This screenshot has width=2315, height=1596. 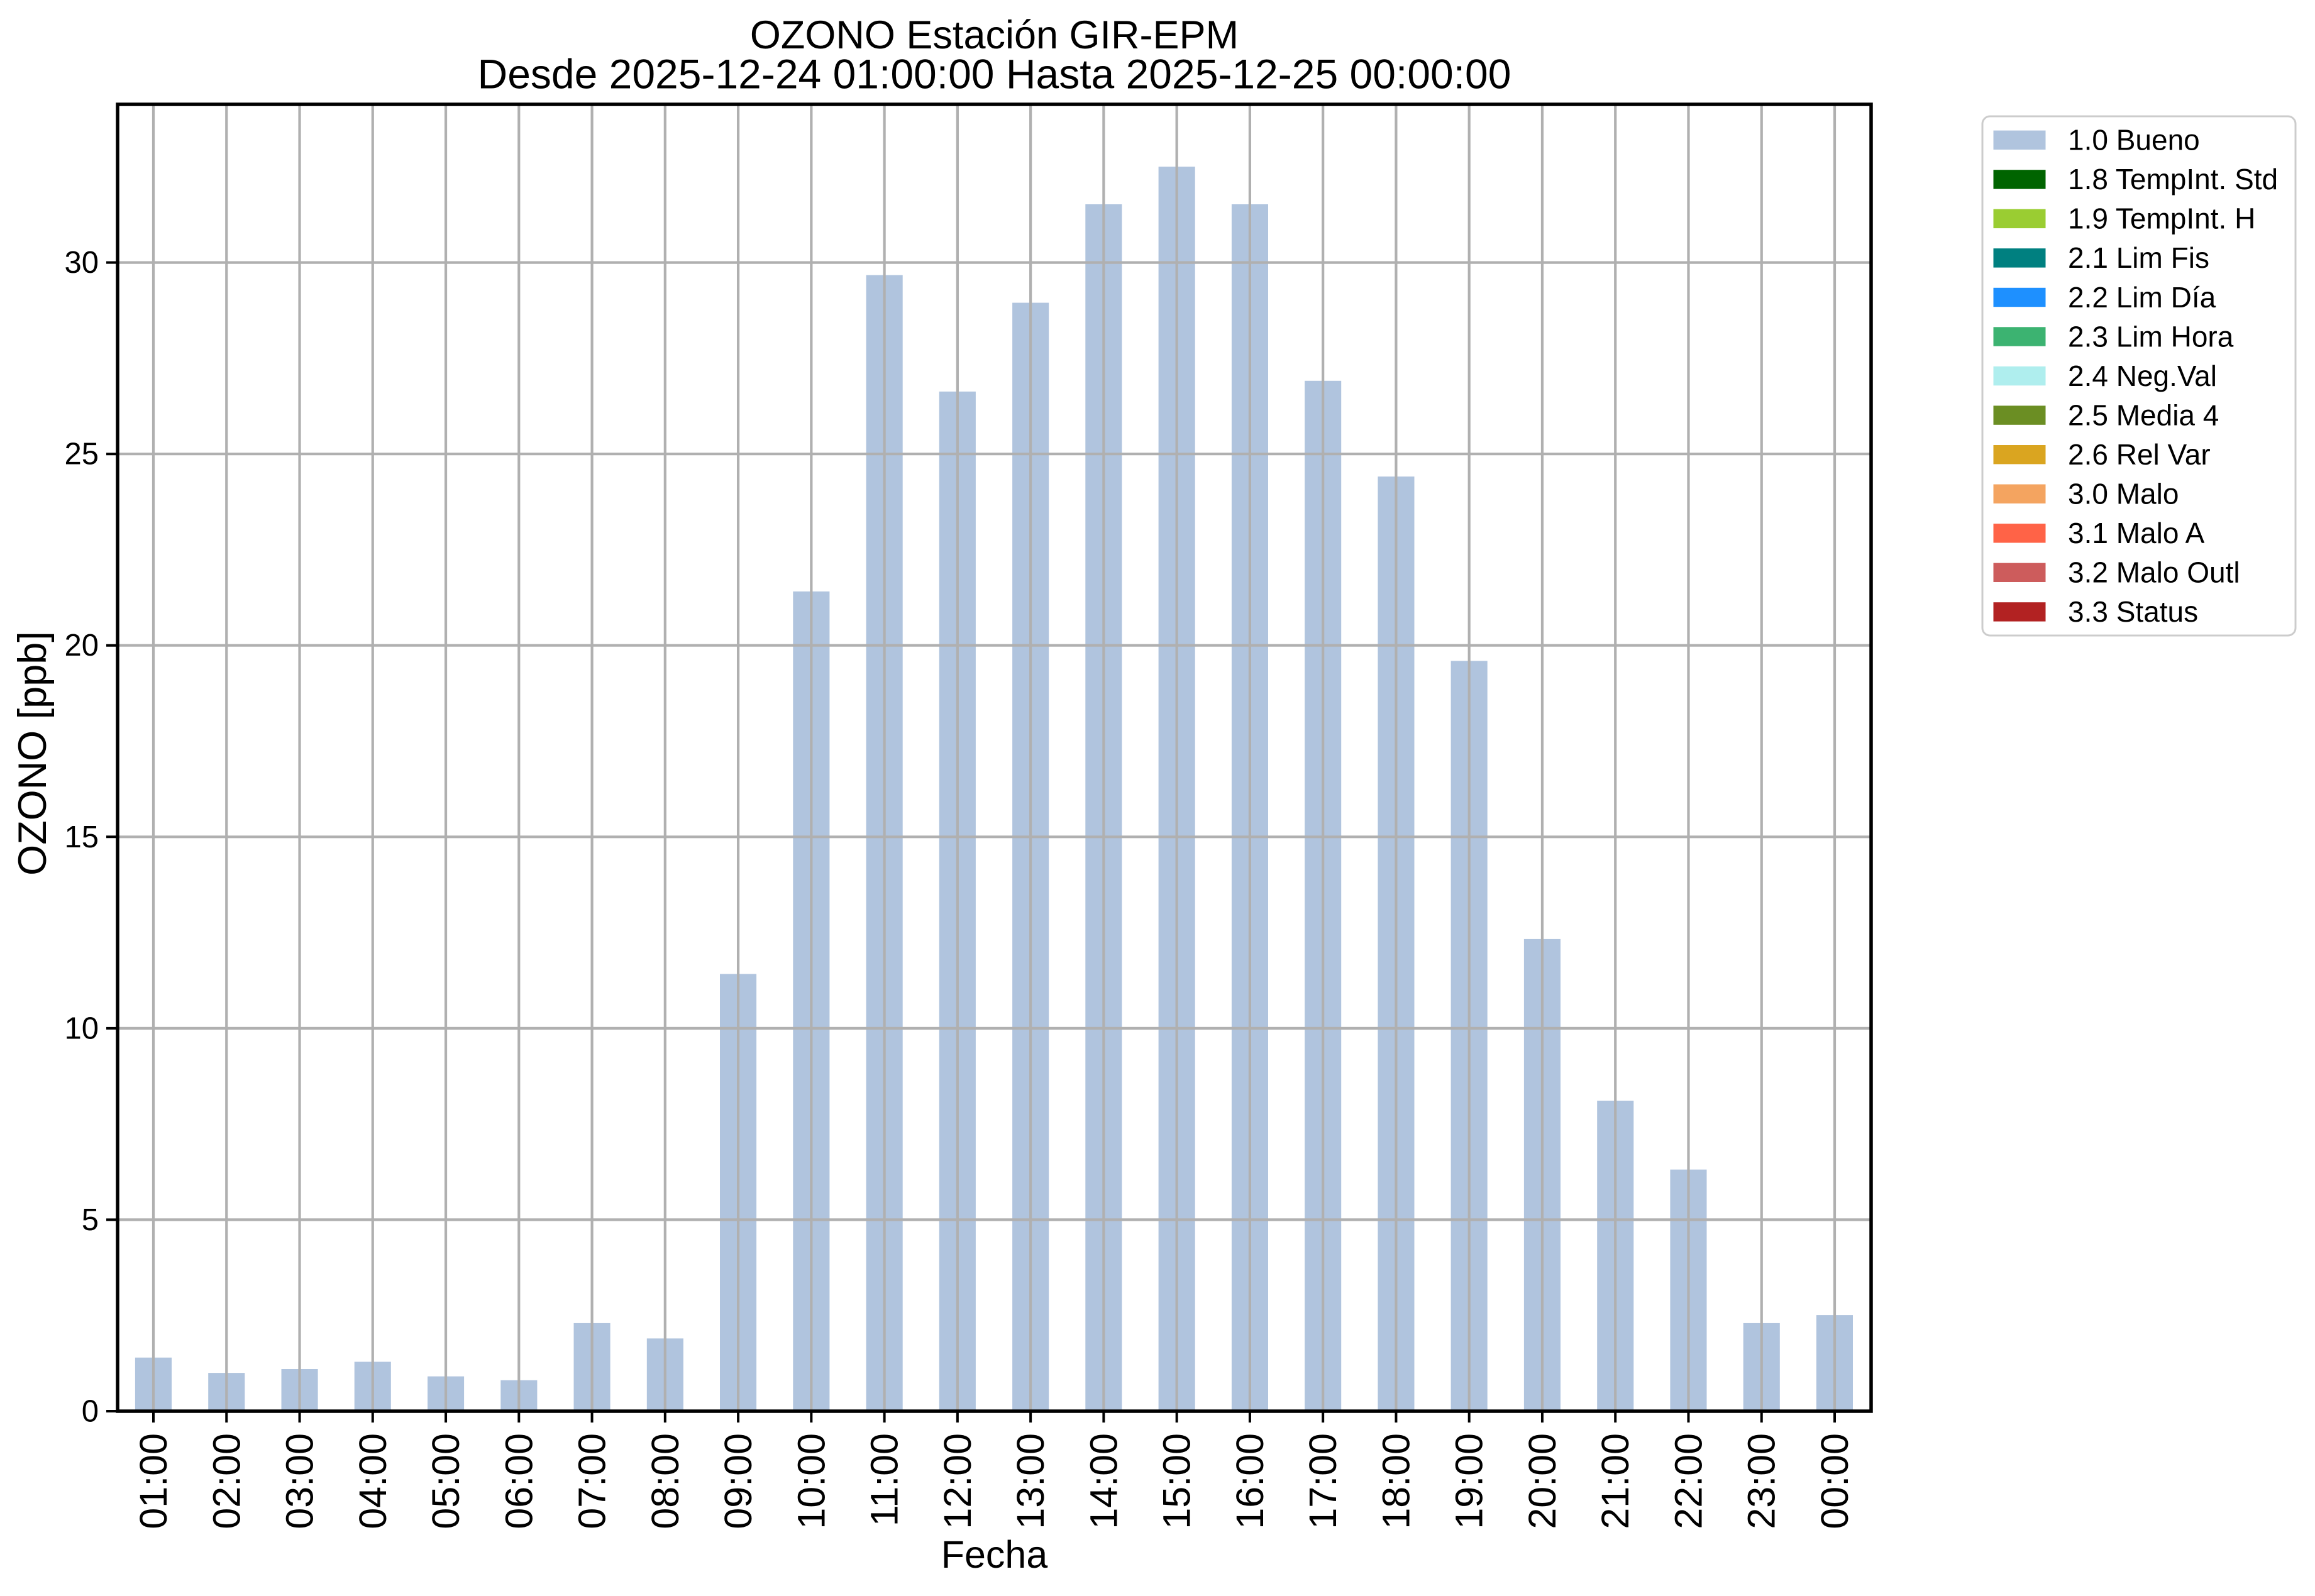 I want to click on svg-text: 15:00, so click(x=1177, y=1481).